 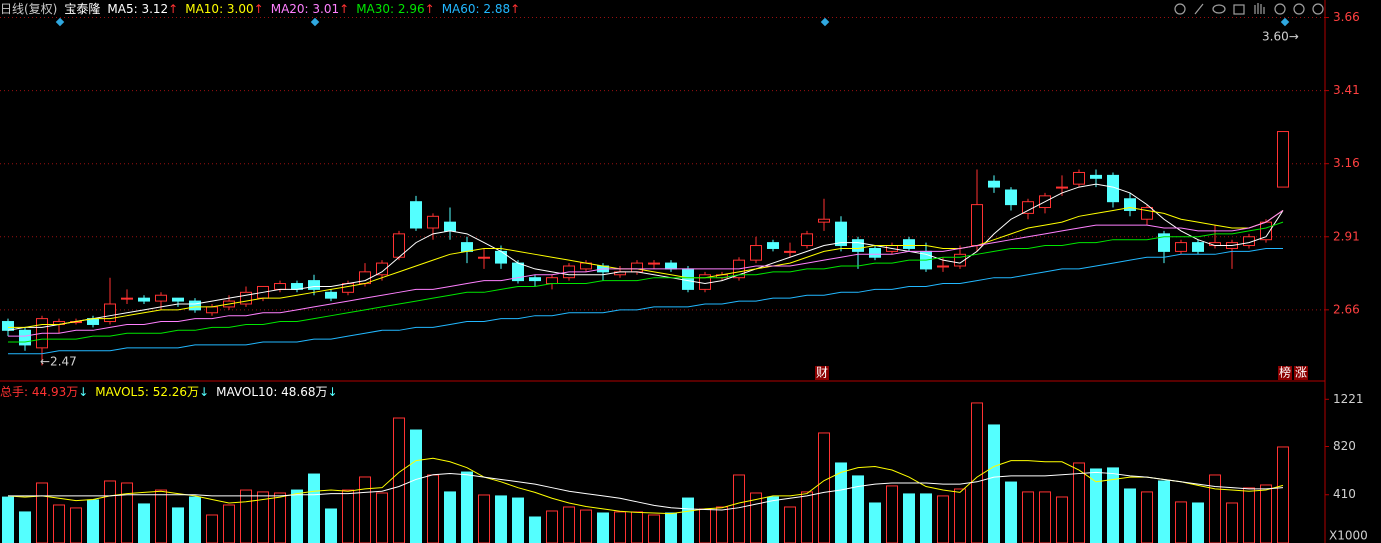 I want to click on y-tick-label: 2.66, so click(x=1346, y=309).